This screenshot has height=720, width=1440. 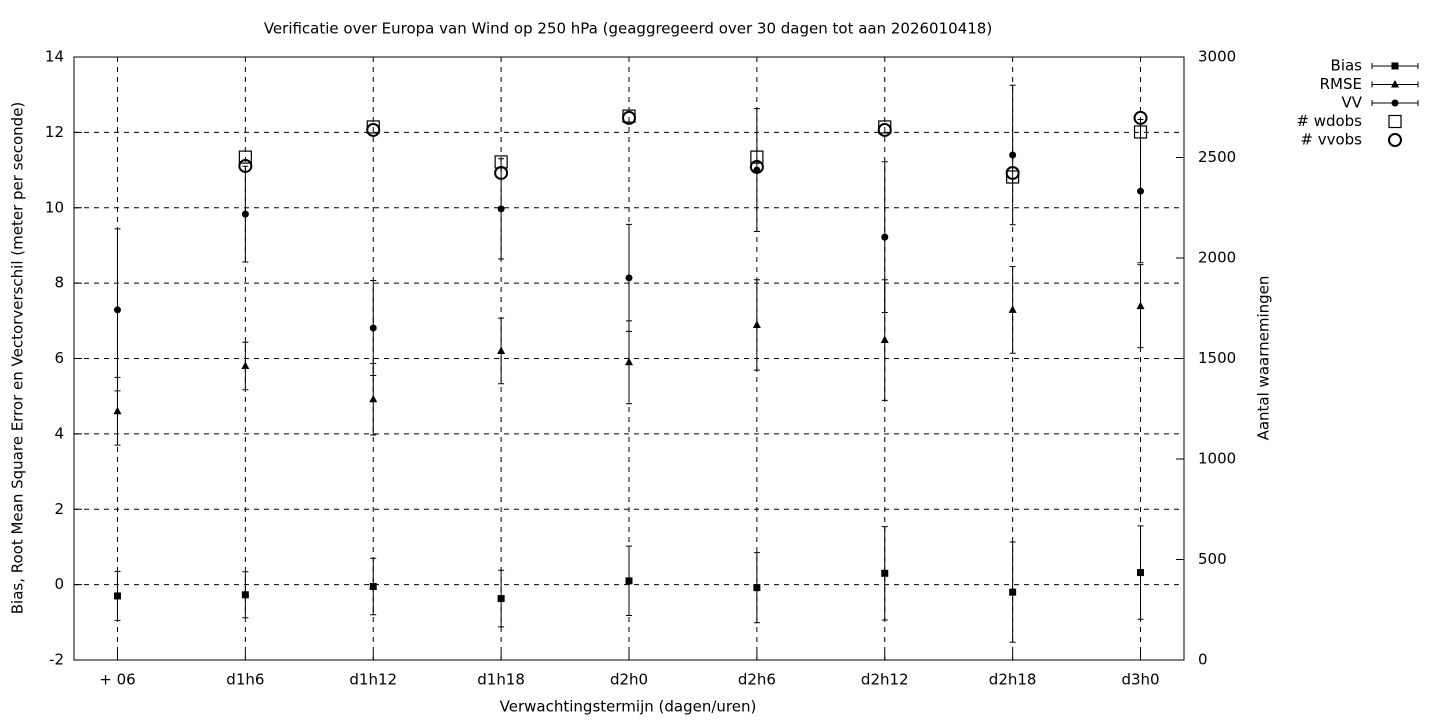 I want to click on y2-tick-label: 0, so click(x=1203, y=660).